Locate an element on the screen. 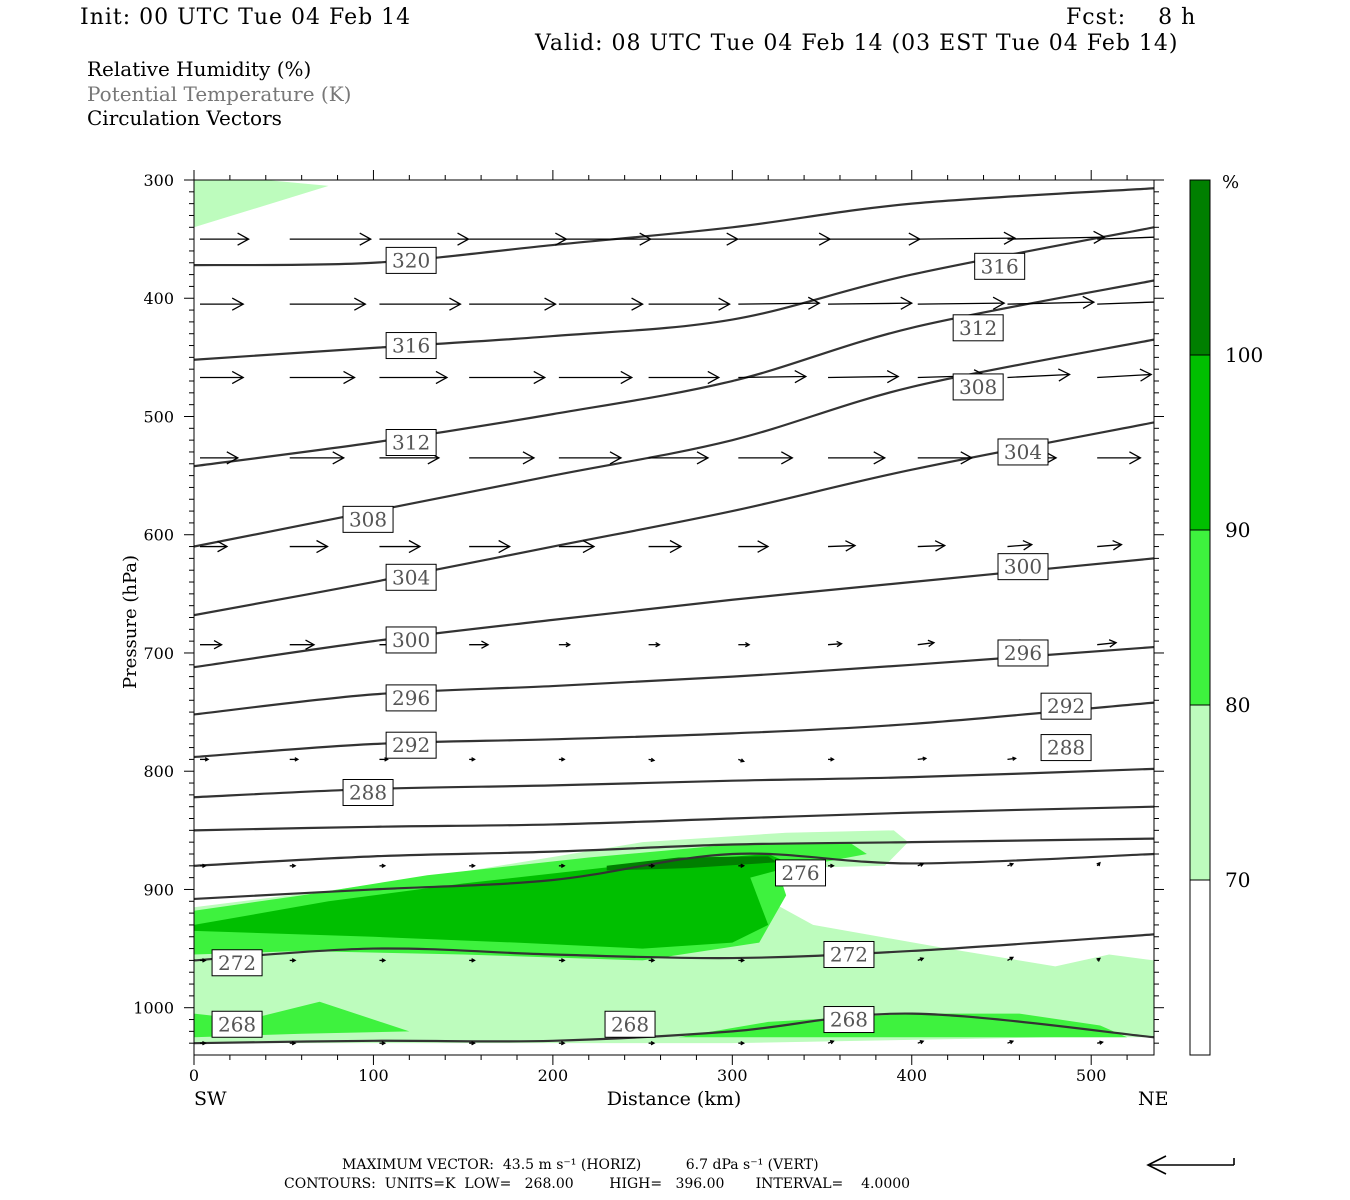 The image size is (1350, 1200). svg-text: 316 is located at coordinates (1000, 266).